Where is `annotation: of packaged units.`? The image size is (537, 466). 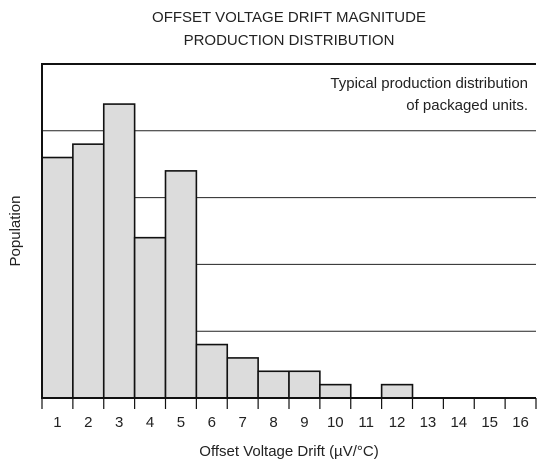 annotation: of packaged units. is located at coordinates (467, 105).